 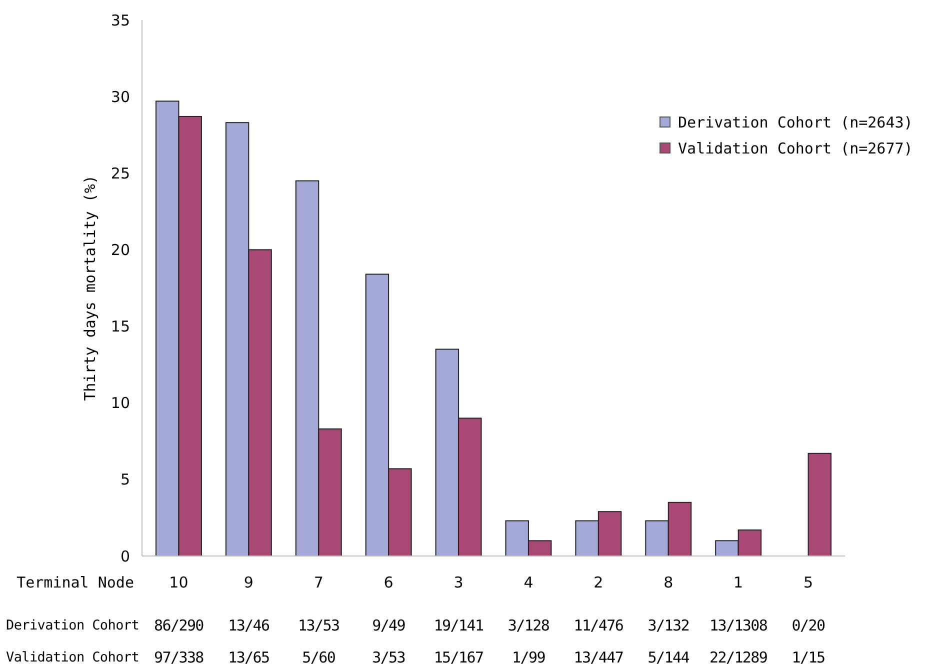 What do you see at coordinates (820, 504) in the screenshot?
I see `bar` at bounding box center [820, 504].